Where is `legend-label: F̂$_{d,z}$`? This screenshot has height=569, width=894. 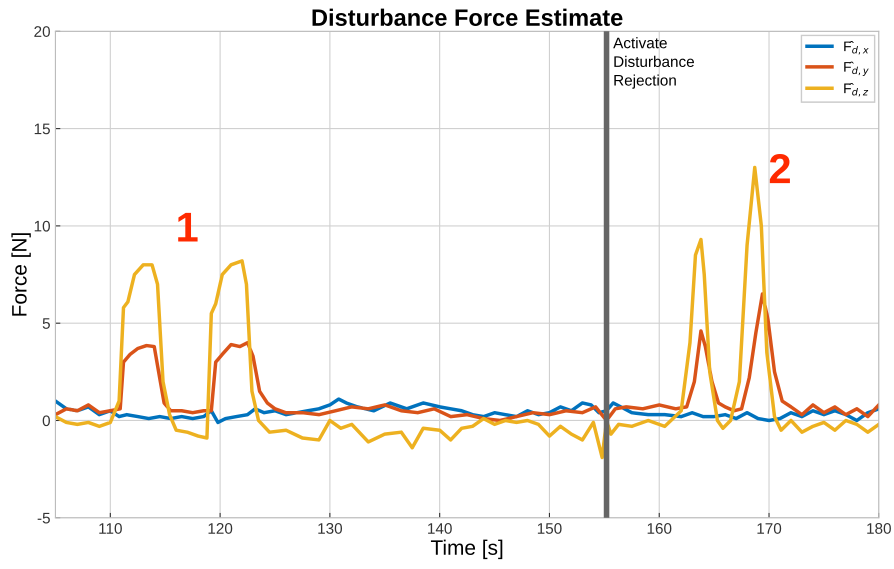 legend-label: F̂$_{d,z}$ is located at coordinates (856, 89).